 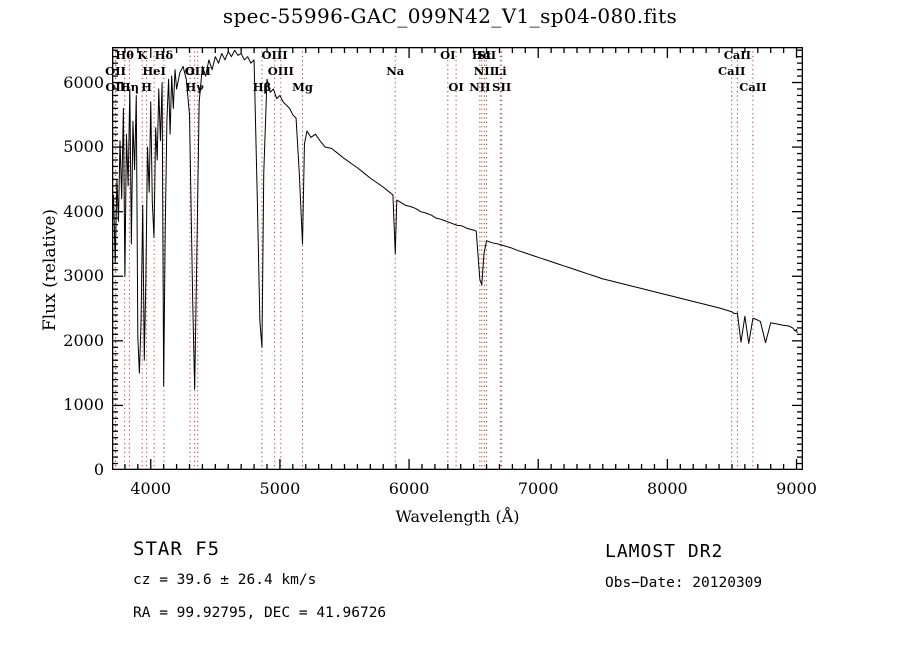 I want to click on footer-object-class: STAR F5, so click(x=177, y=549).